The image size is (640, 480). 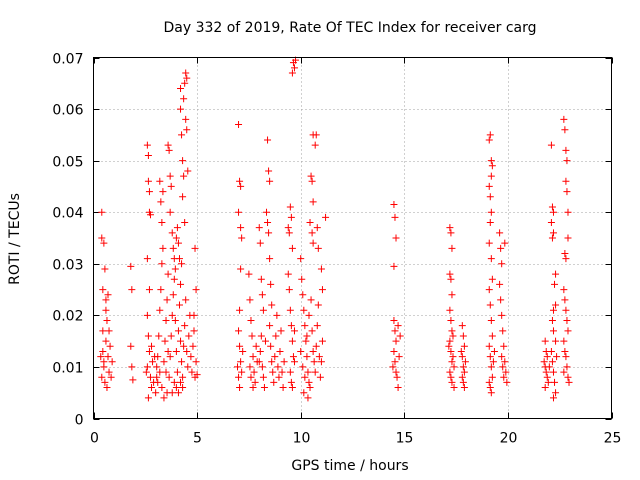 What do you see at coordinates (79, 421) in the screenshot?
I see `y-tick-label: 0` at bounding box center [79, 421].